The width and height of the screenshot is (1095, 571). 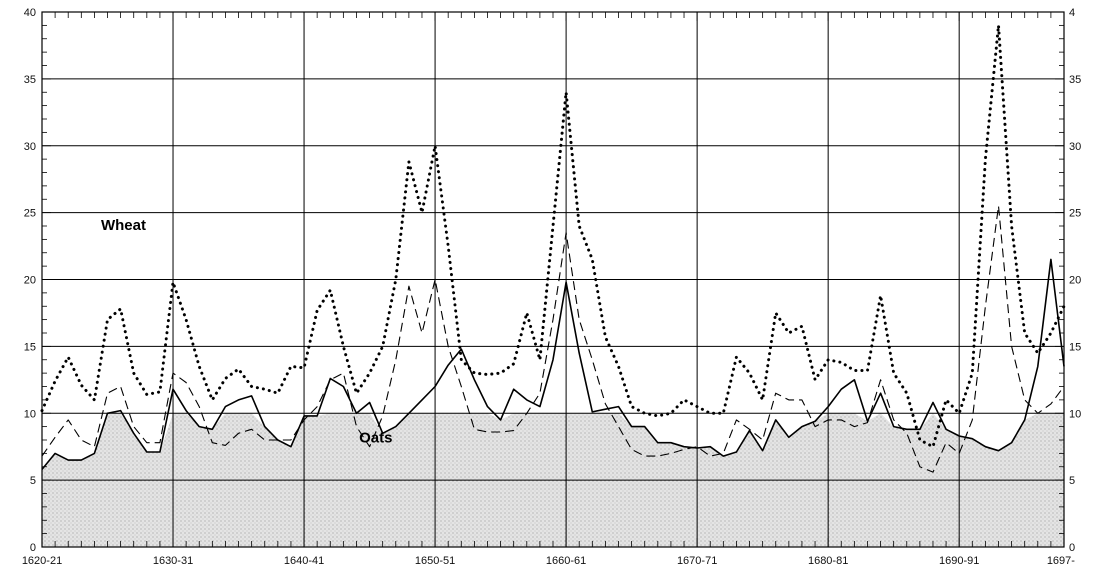 What do you see at coordinates (1072, 13) in the screenshot?
I see `y-tick-label-right: 4` at bounding box center [1072, 13].